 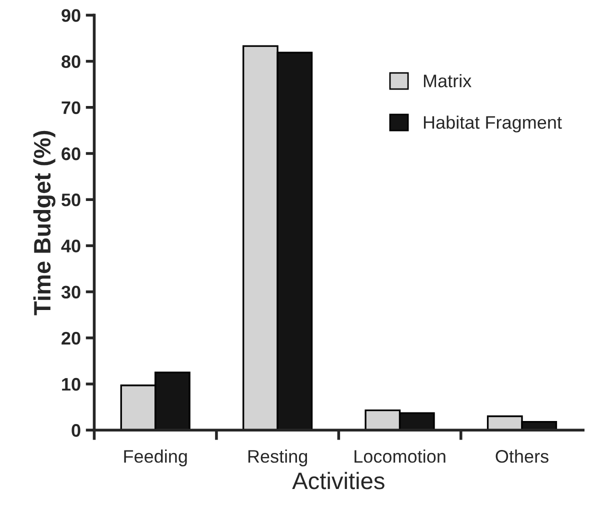 I want to click on y-axis-title: Time Budget (%), so click(x=44, y=223).